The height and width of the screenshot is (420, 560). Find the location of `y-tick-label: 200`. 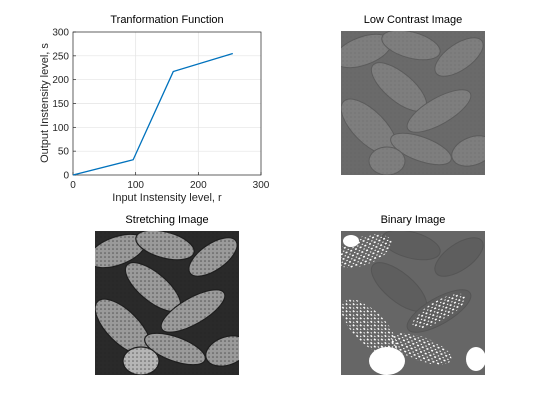

y-tick-label: 200 is located at coordinates (60, 80).